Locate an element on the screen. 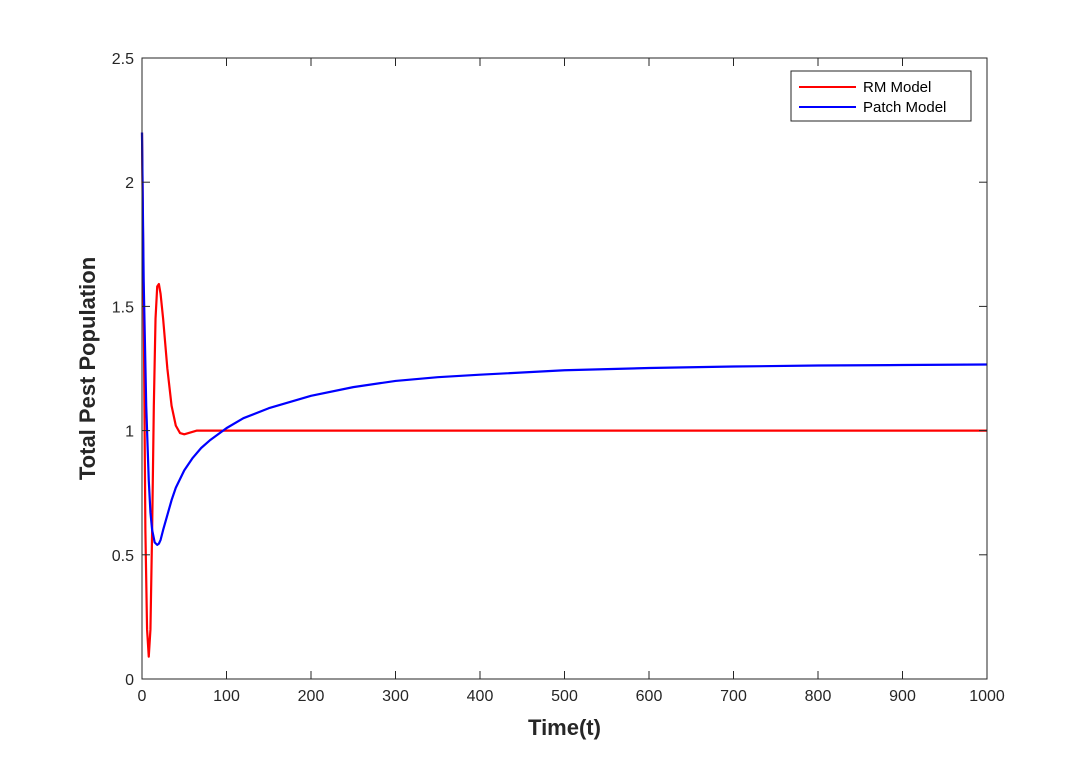  y-tick-label: 0.5 is located at coordinates (123, 556).